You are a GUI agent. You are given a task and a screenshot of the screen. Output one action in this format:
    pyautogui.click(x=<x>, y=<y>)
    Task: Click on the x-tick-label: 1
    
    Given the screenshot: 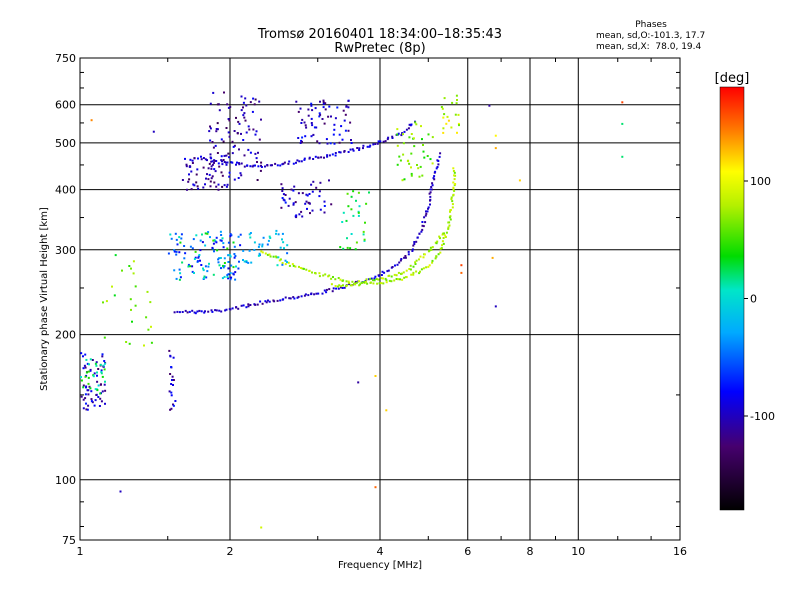 What is the action you would take?
    pyautogui.click(x=80, y=551)
    